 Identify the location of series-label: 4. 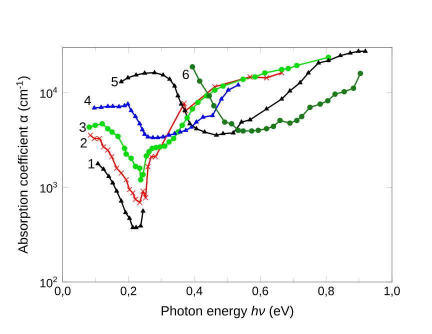
(87, 101).